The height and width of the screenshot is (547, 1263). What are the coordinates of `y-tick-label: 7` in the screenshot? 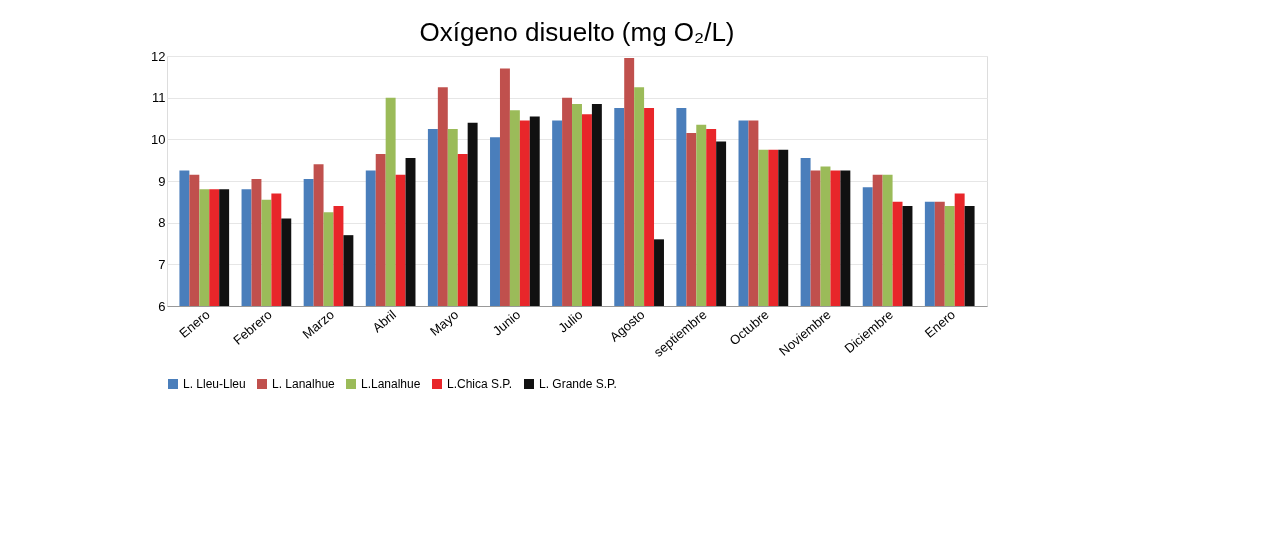 It's located at (162, 264).